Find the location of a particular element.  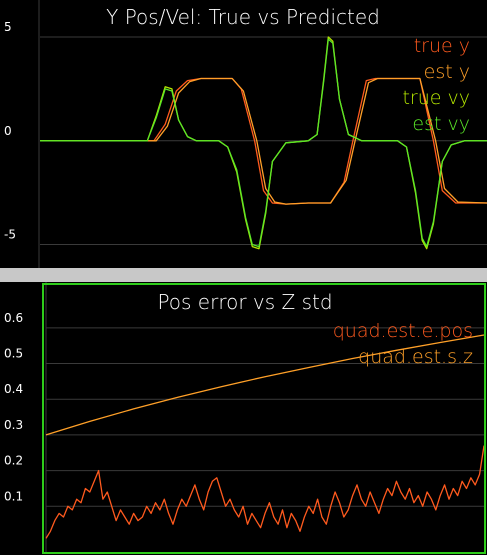

legend-entry: true vy is located at coordinates (436, 98).